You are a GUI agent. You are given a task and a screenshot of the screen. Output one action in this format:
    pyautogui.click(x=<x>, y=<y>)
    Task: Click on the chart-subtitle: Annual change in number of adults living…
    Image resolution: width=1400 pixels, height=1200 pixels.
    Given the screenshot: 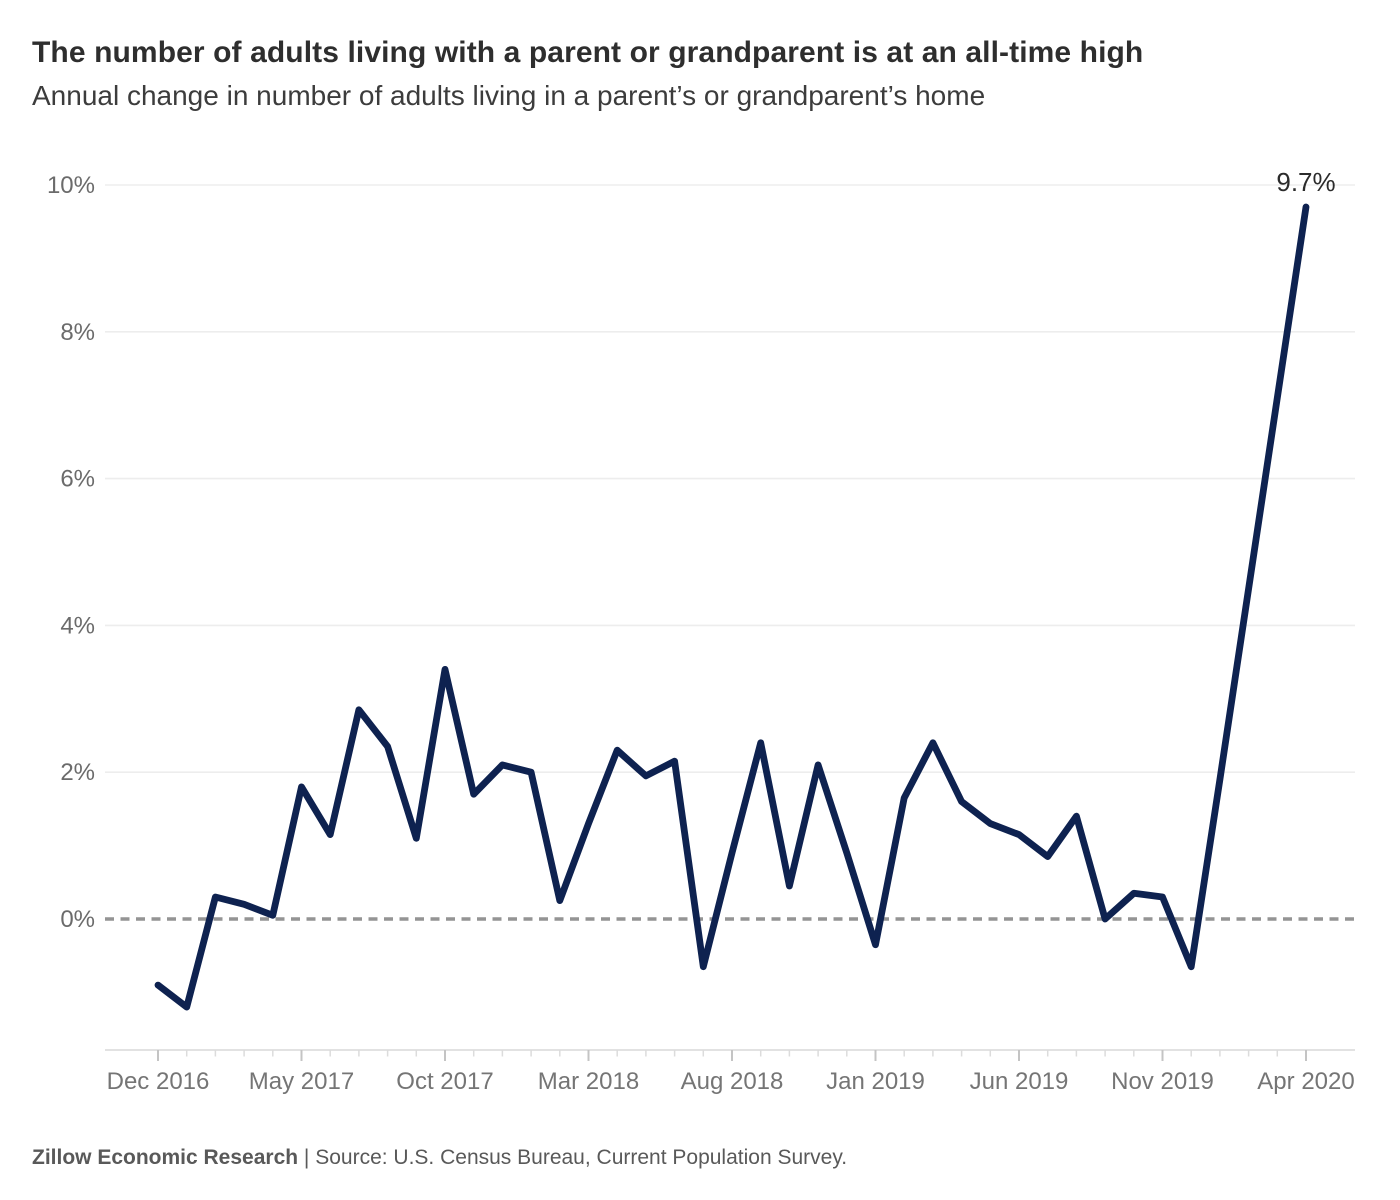 What is the action you would take?
    pyautogui.click(x=509, y=95)
    